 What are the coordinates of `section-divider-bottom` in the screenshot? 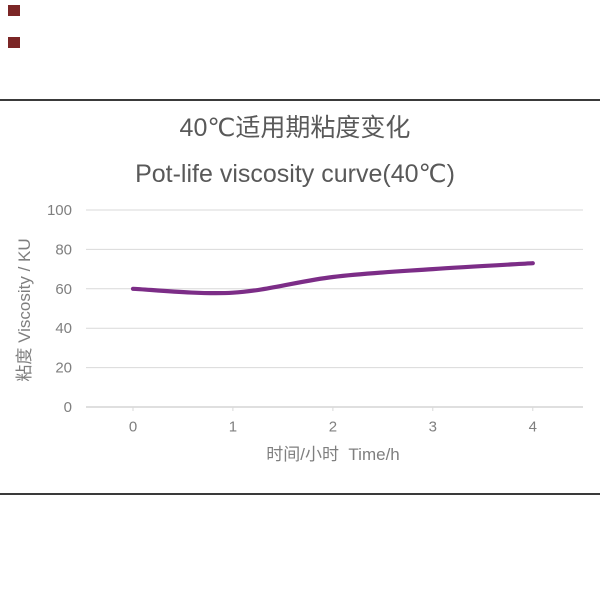 It's located at (300, 494).